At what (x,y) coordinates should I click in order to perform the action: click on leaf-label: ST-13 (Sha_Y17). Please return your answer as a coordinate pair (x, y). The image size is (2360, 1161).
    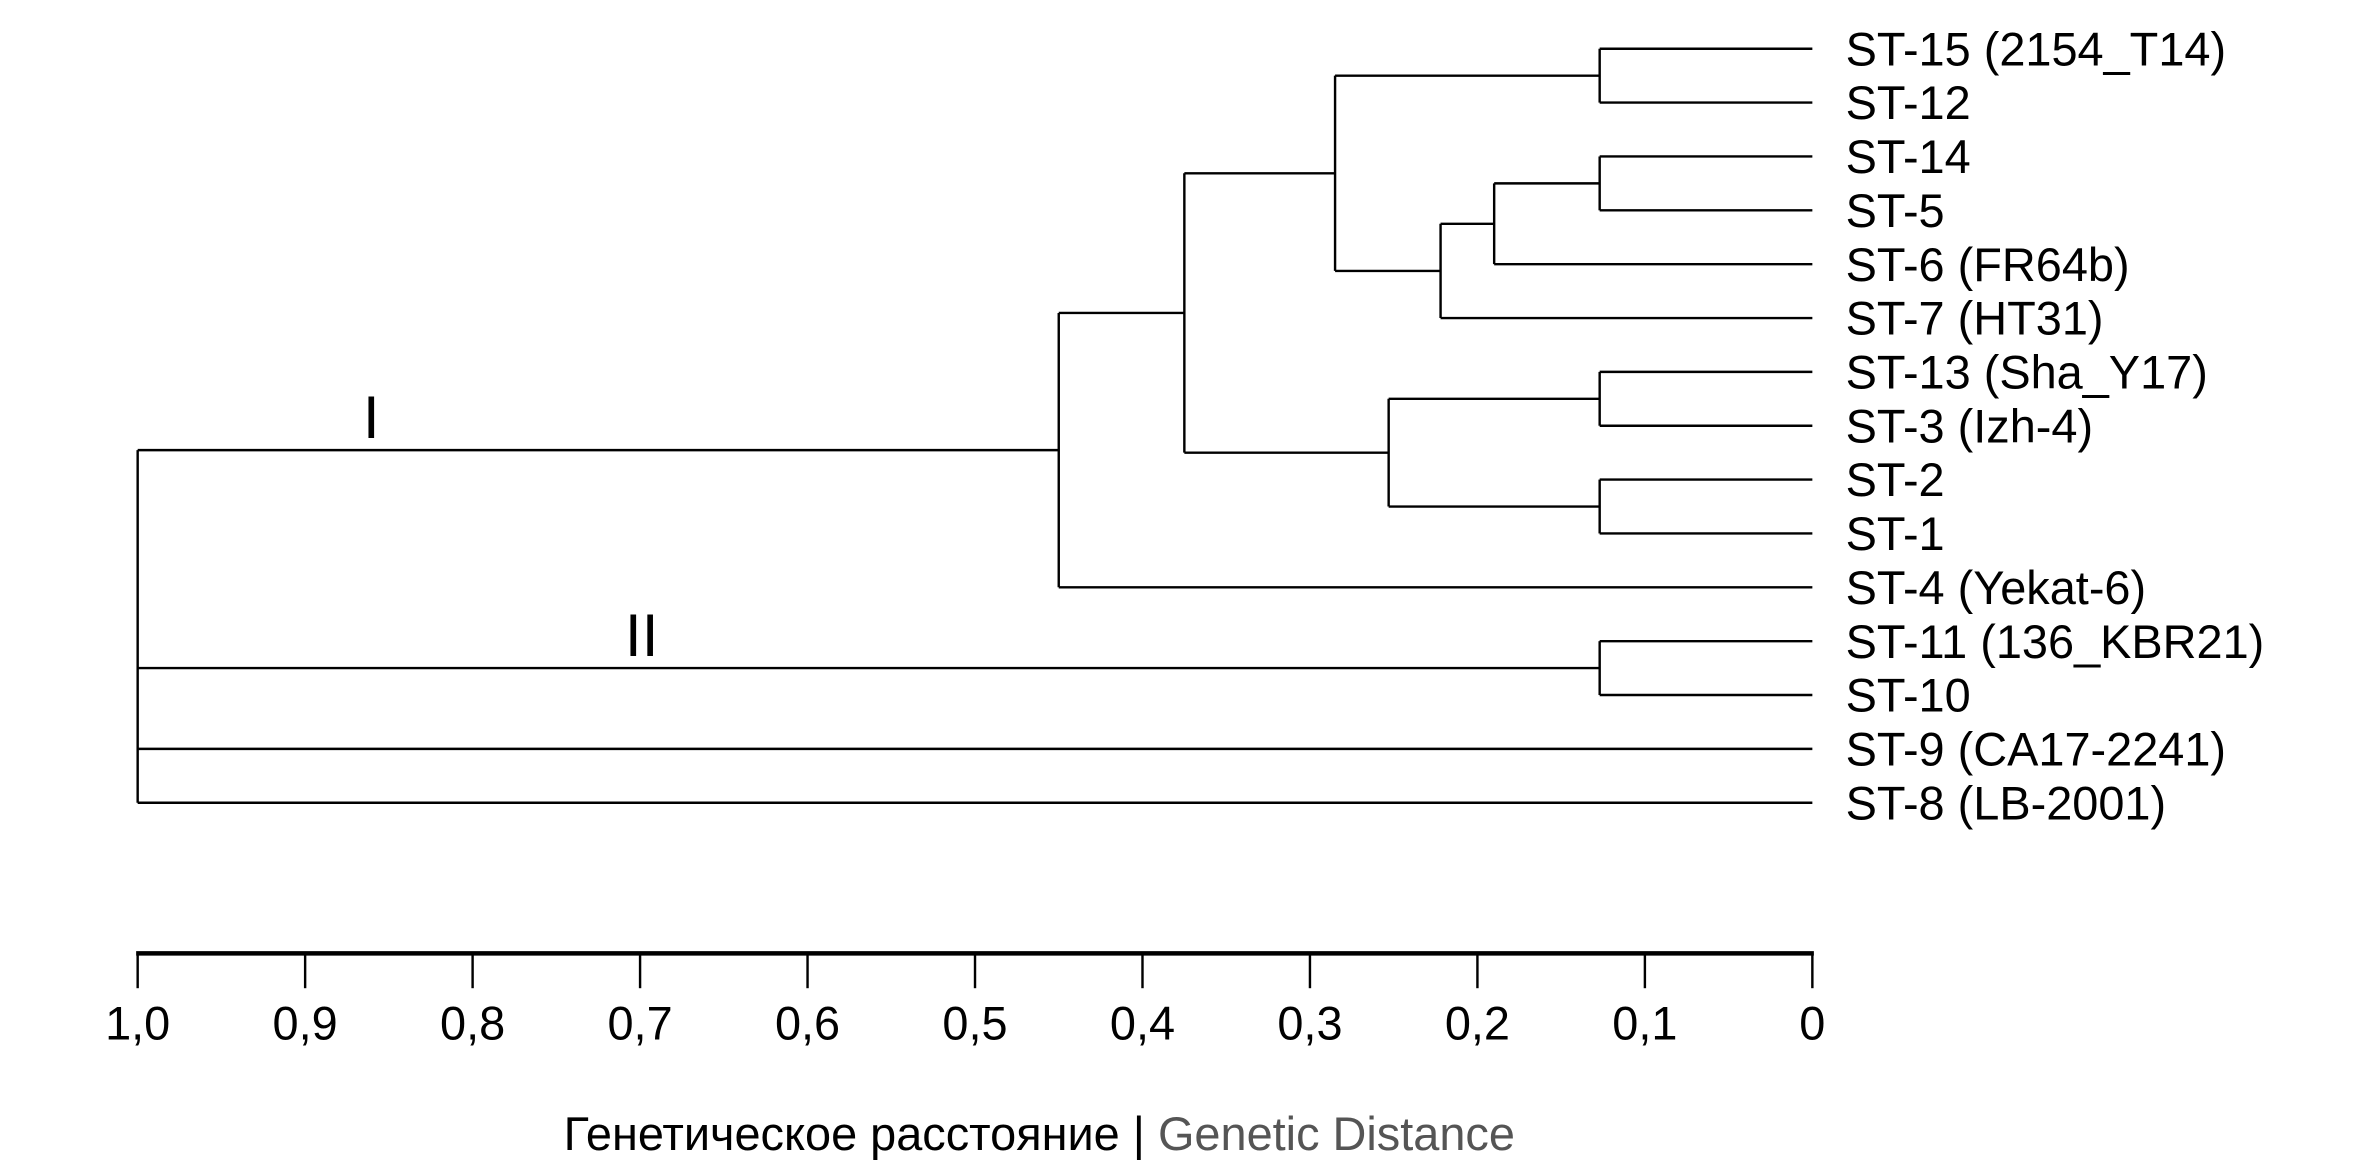
    Looking at the image, I should click on (2027, 373).